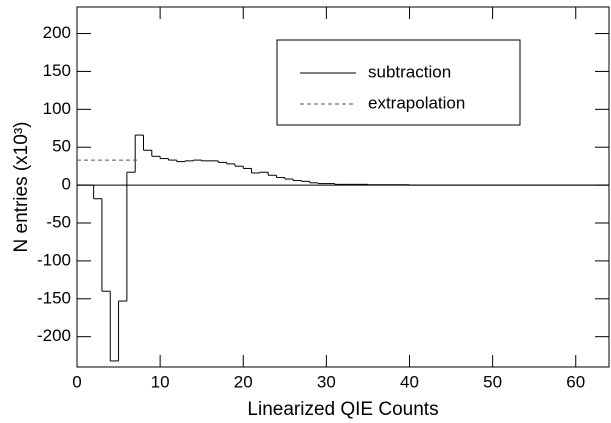 This screenshot has height=423, width=611. Describe the element at coordinates (326, 381) in the screenshot. I see `x-tick-label: 30` at that location.